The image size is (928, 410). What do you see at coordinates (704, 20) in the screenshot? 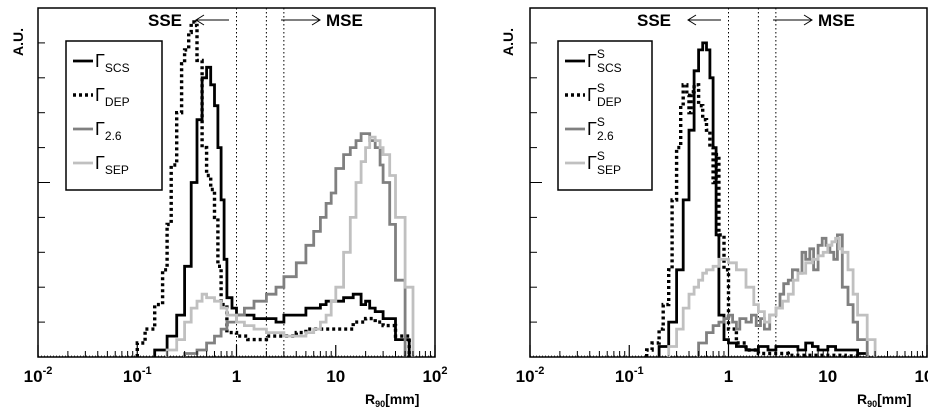
I see `chart-2-arrow-left` at bounding box center [704, 20].